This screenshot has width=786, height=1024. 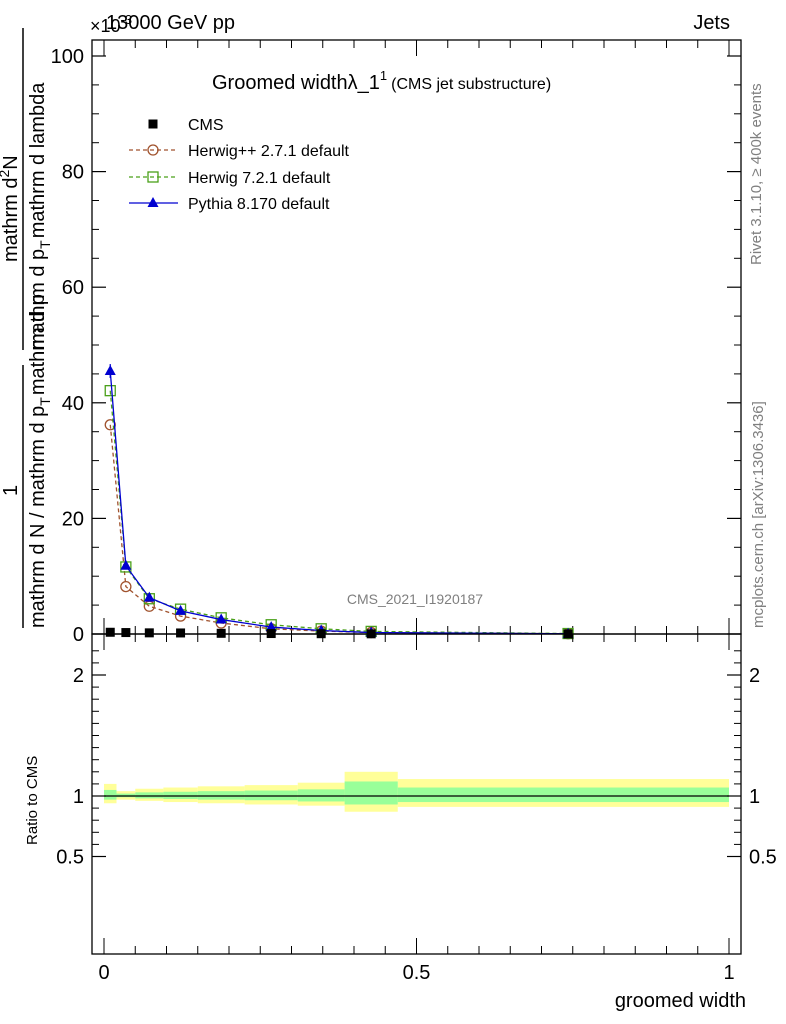 What do you see at coordinates (259, 178) in the screenshot?
I see `legend-label: Herwig 7.2.1 default` at bounding box center [259, 178].